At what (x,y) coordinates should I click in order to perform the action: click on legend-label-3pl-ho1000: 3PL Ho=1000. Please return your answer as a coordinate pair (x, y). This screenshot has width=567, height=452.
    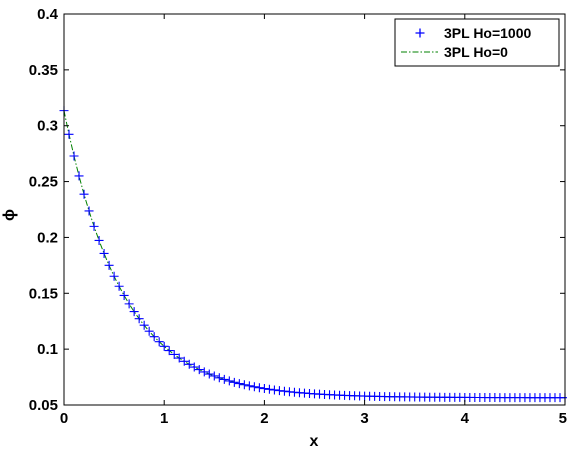
    Looking at the image, I should click on (488, 33).